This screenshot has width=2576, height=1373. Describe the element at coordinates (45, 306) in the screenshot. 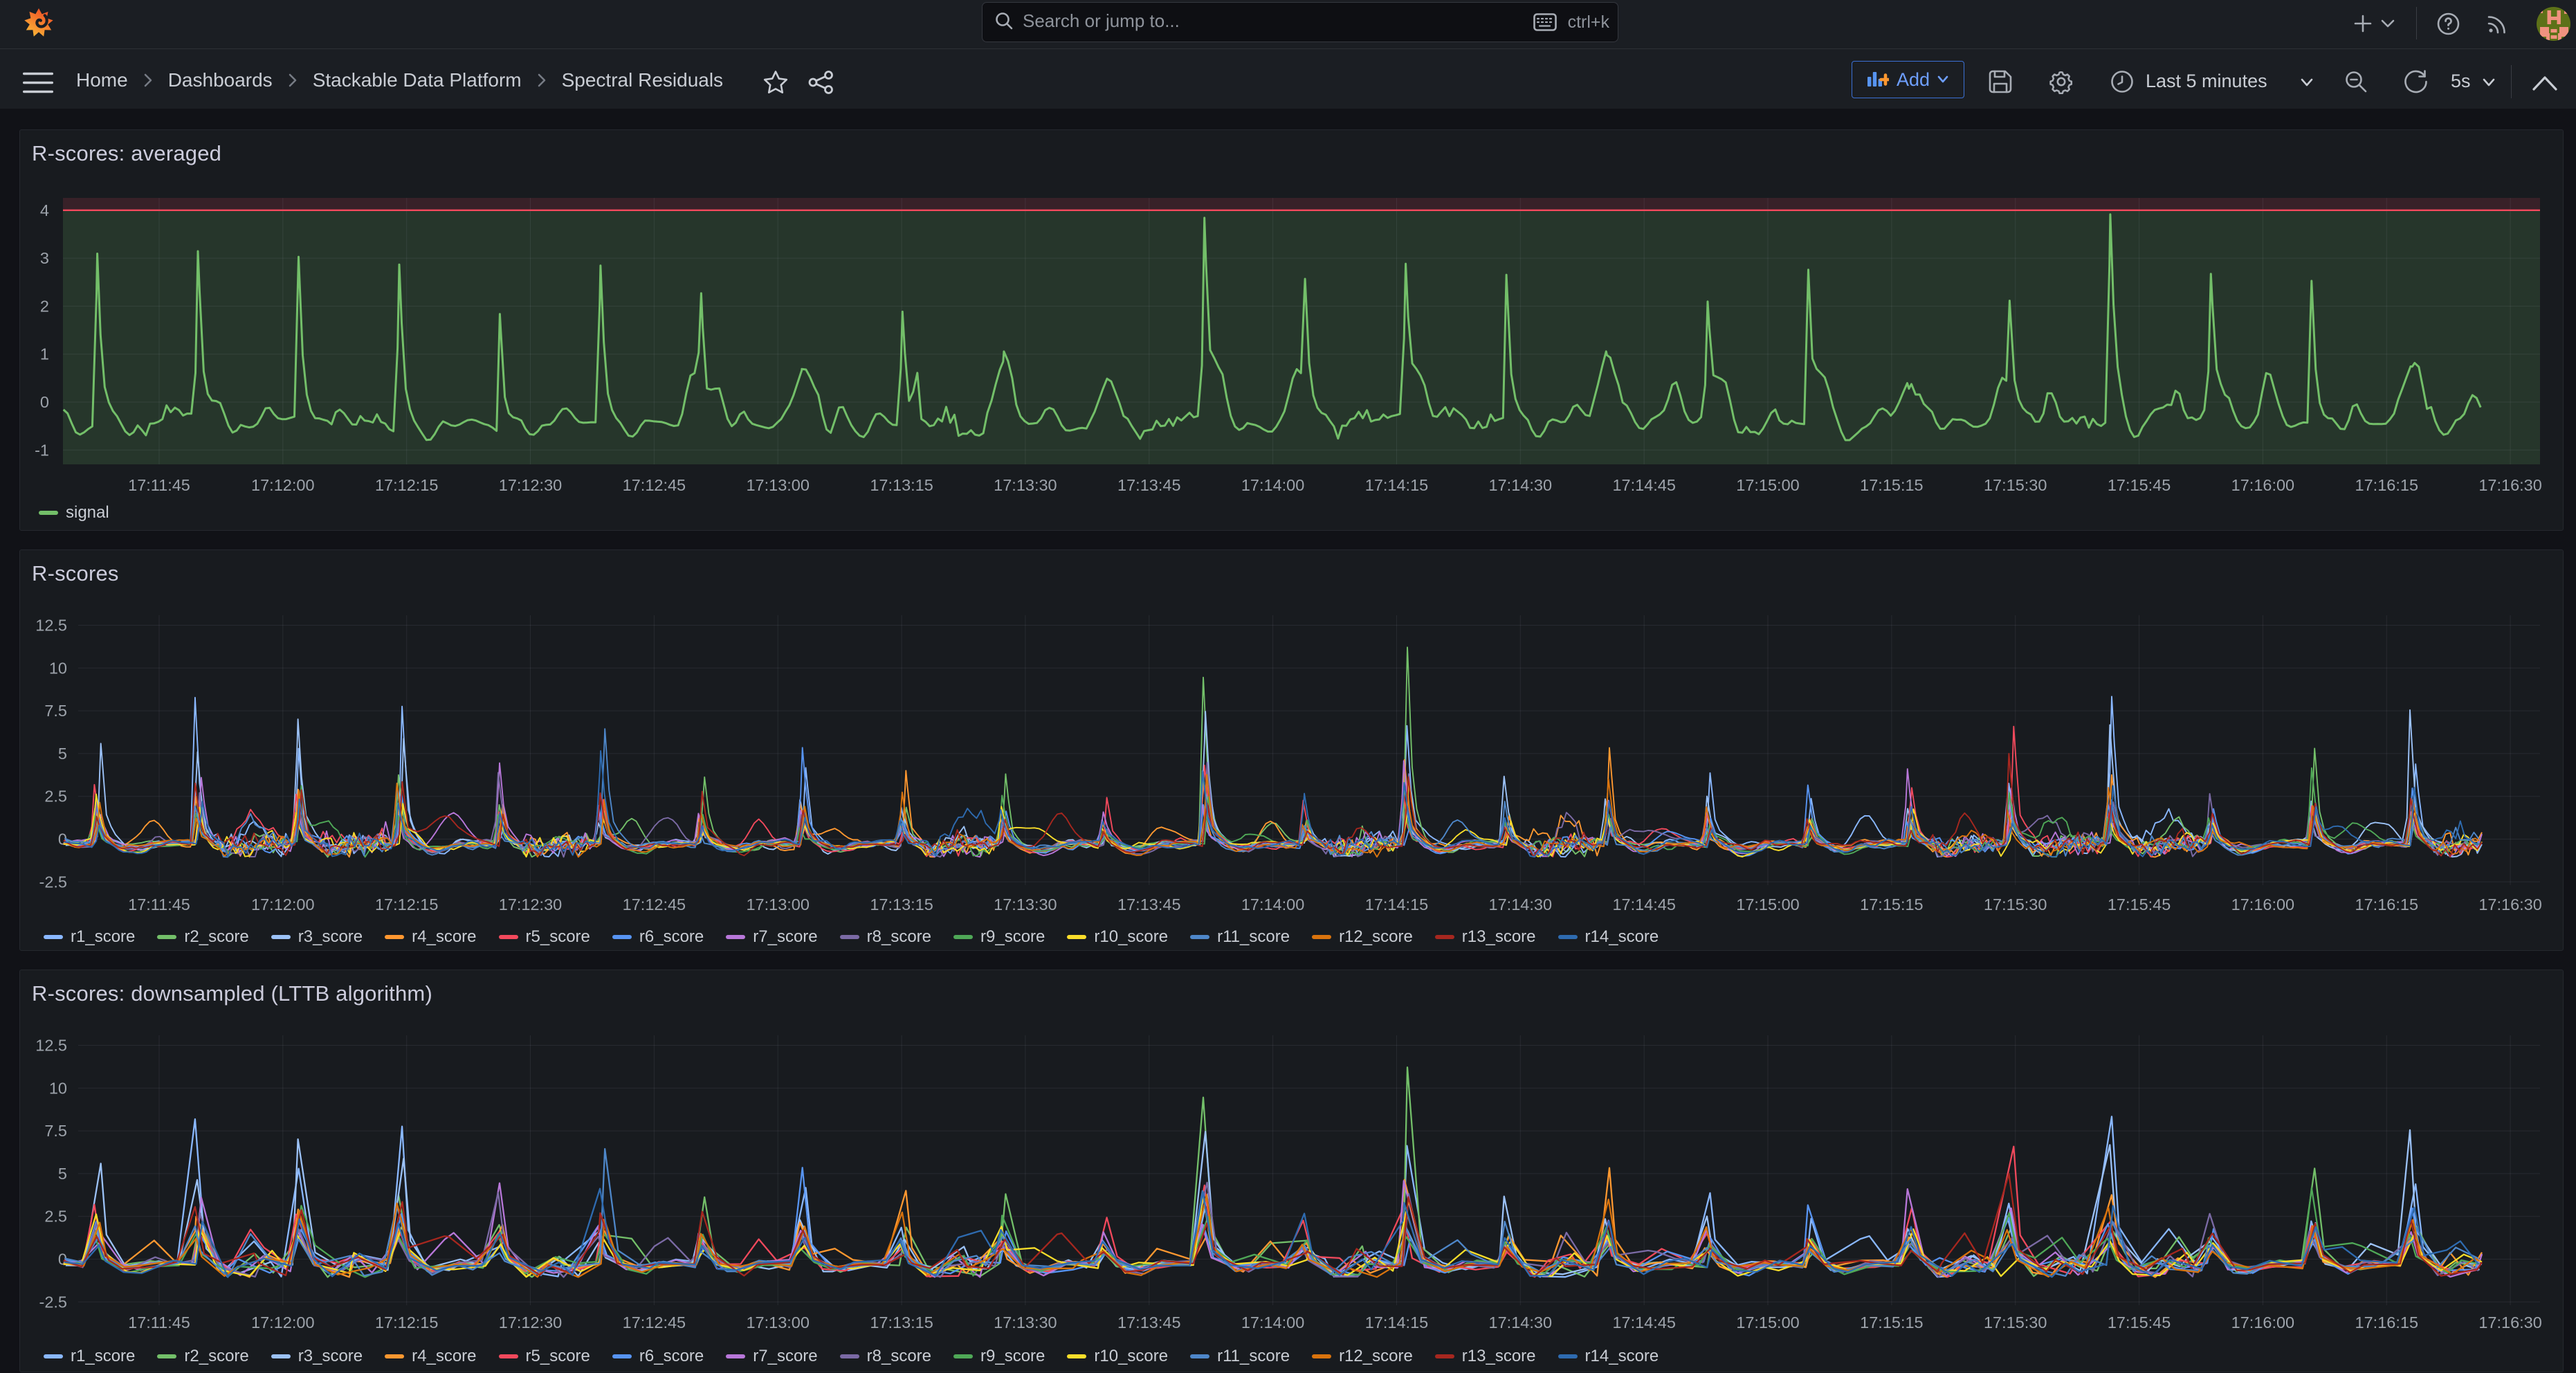

I see `svg-text: 2` at that location.